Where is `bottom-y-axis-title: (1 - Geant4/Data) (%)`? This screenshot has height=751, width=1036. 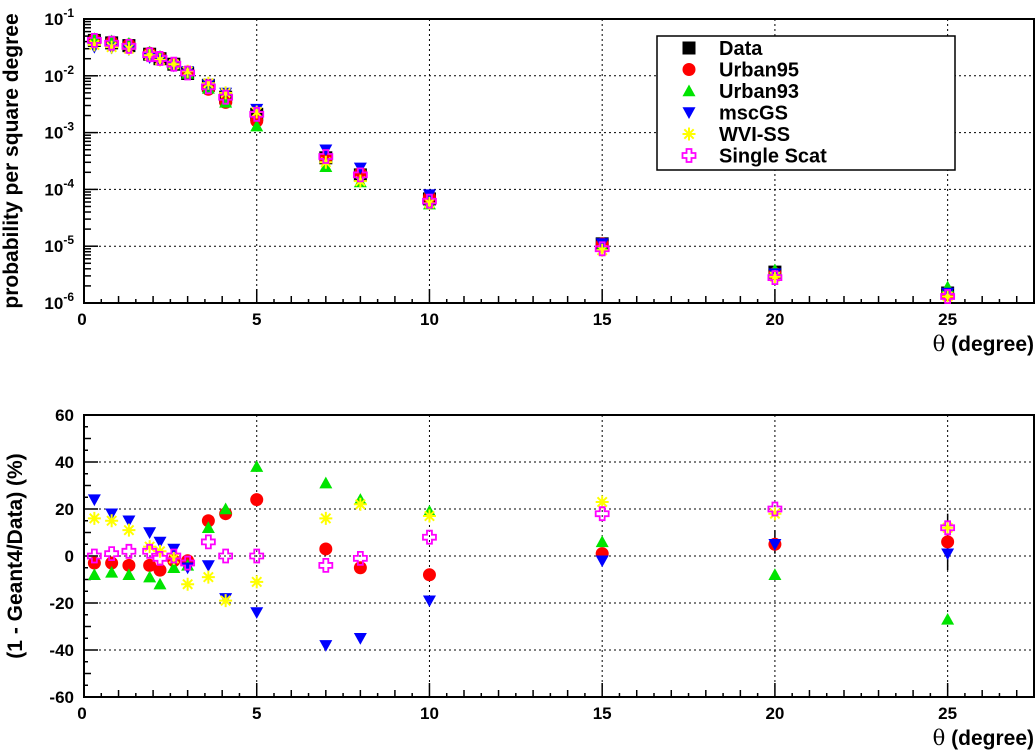 bottom-y-axis-title: (1 - Geant4/Data) (%) is located at coordinates (15, 555).